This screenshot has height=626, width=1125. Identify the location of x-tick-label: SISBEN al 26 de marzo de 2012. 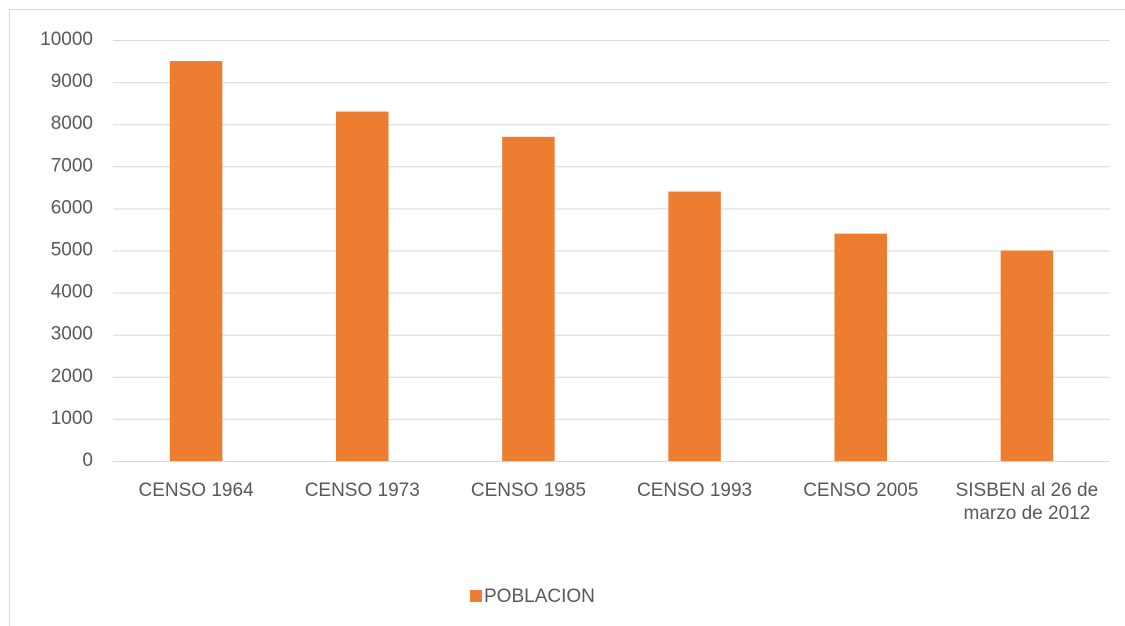
(1027, 502).